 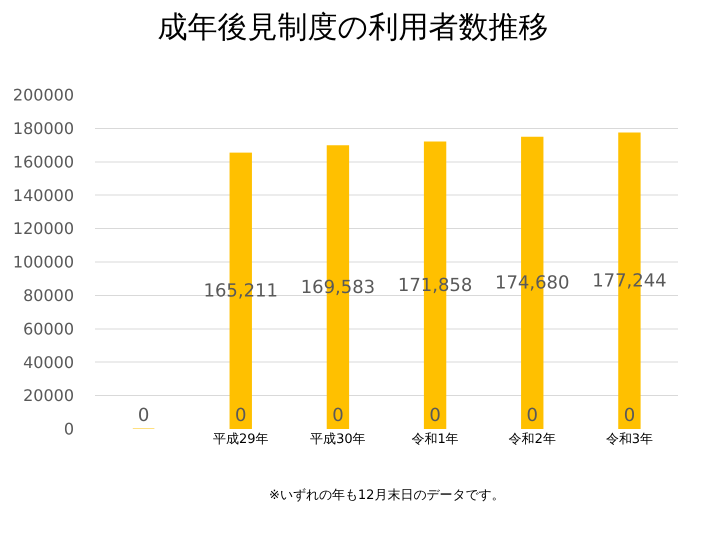 What do you see at coordinates (532, 439) in the screenshot?
I see `x-tick-label: 令和2年` at bounding box center [532, 439].